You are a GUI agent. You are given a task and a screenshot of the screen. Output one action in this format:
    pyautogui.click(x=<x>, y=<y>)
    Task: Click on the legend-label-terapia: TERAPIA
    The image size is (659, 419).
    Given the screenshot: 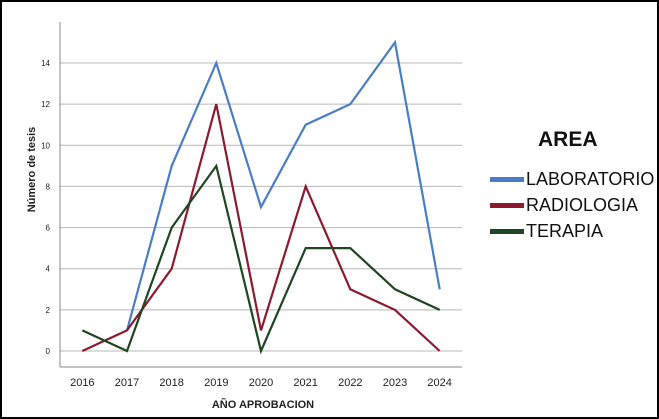 What is the action you would take?
    pyautogui.click(x=565, y=230)
    